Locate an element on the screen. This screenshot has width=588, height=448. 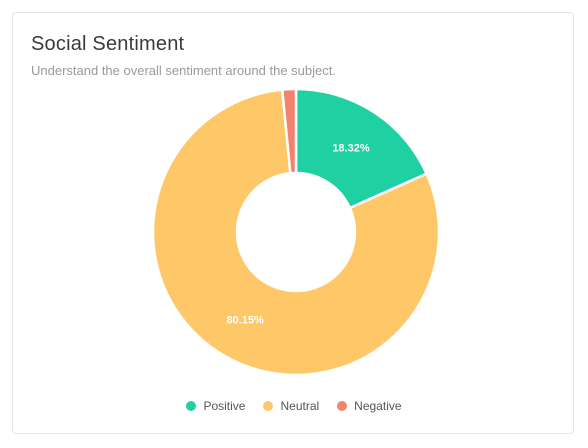
legend-item-negative: Negative is located at coordinates (369, 406).